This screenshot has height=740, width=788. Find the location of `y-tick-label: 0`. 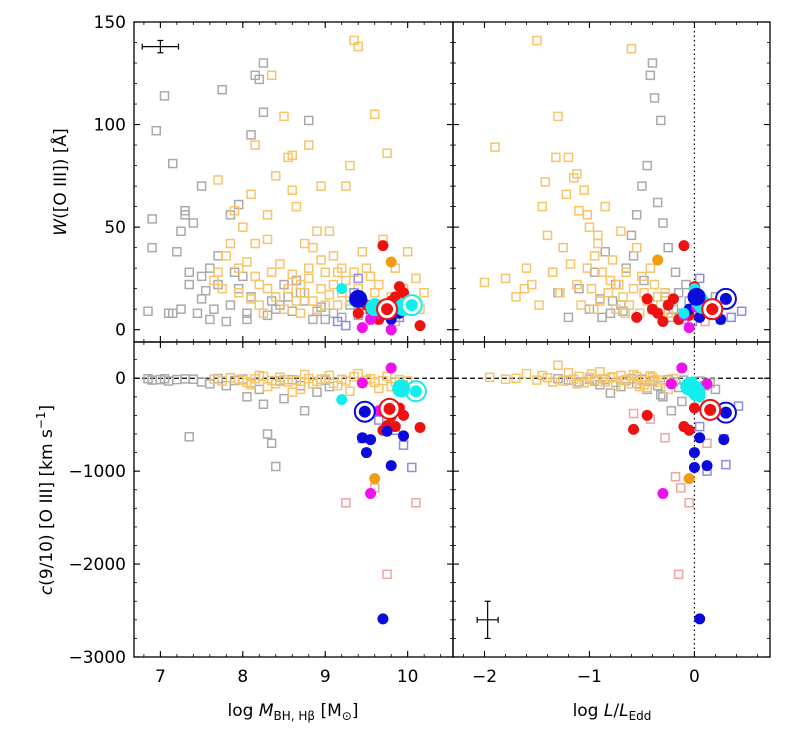

y-tick-label: 0 is located at coordinates (120, 331).